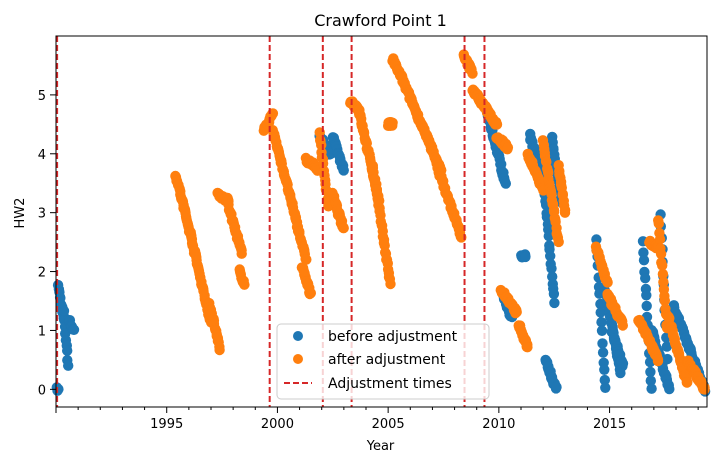  Describe the element at coordinates (277, 424) in the screenshot. I see `x-tick-label: 2000` at that location.